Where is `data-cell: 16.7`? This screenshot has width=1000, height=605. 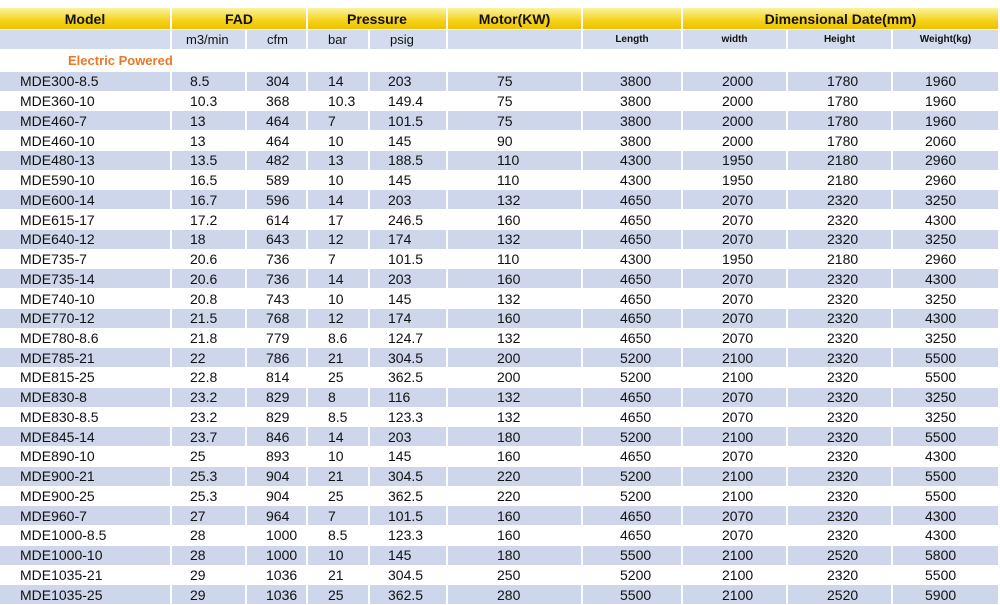
data-cell: 16.7 is located at coordinates (209, 200).